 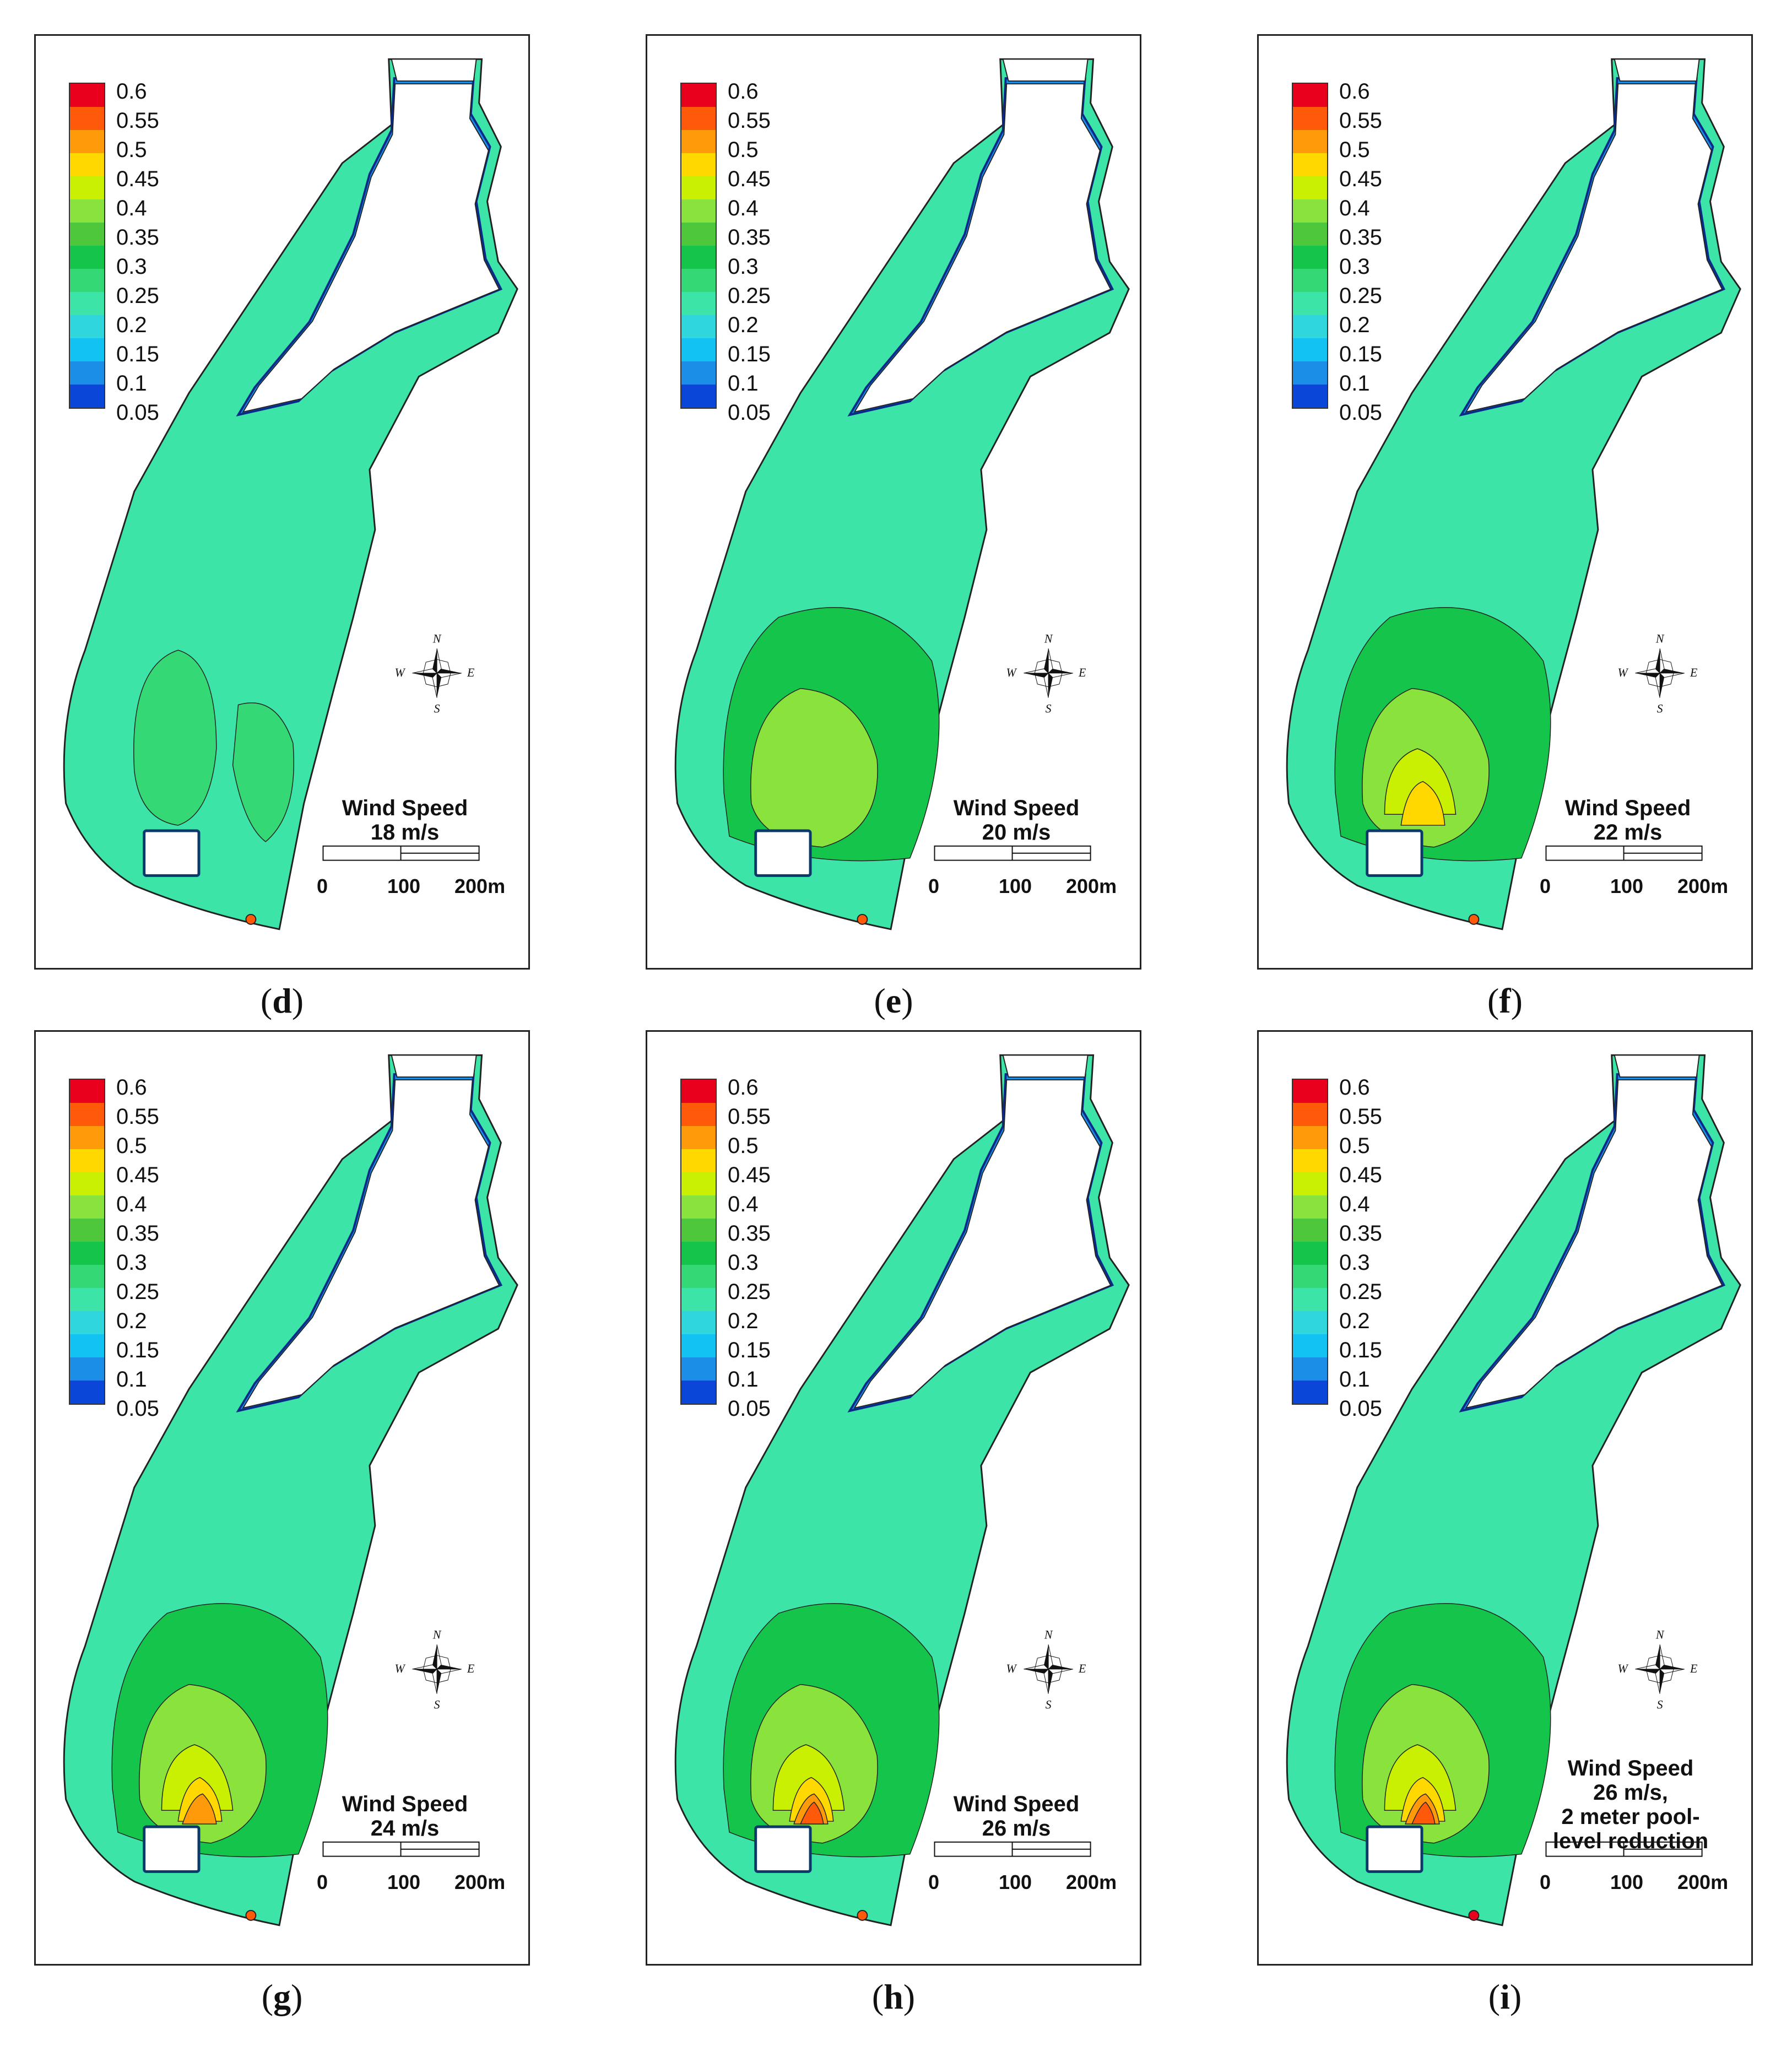 What do you see at coordinates (137, 1409) in the screenshot?
I see `legend-label: 0.05` at bounding box center [137, 1409].